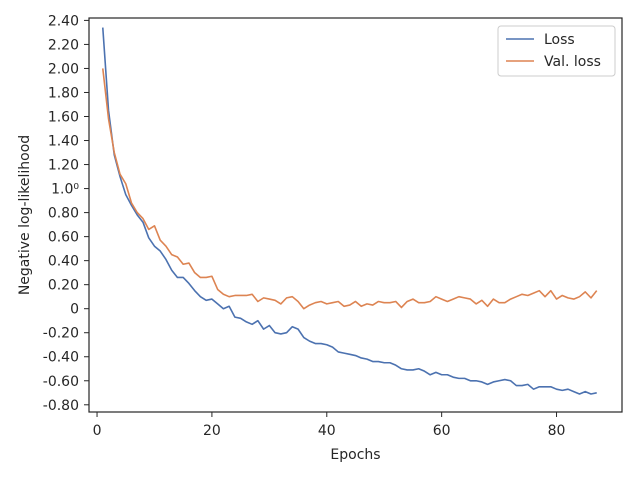 The image size is (640, 480). Describe the element at coordinates (63, 286) in the screenshot. I see `y-tick-label: 0.20` at that location.